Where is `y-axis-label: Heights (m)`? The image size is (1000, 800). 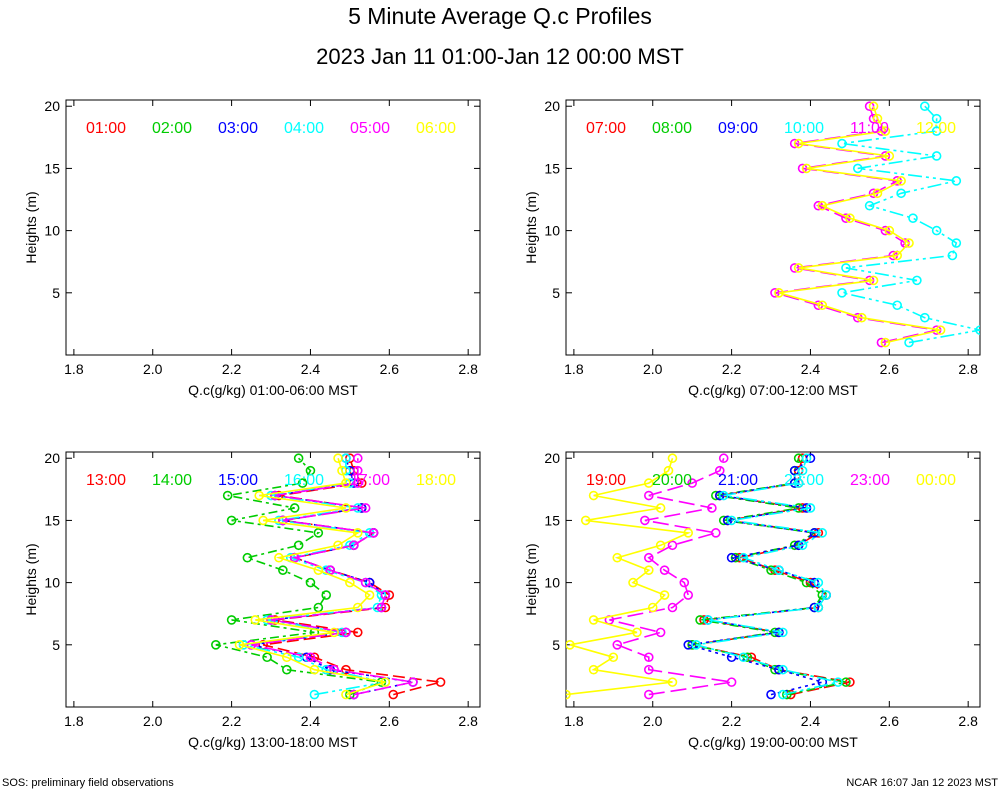 y-axis-label: Heights (m) is located at coordinates (531, 579).